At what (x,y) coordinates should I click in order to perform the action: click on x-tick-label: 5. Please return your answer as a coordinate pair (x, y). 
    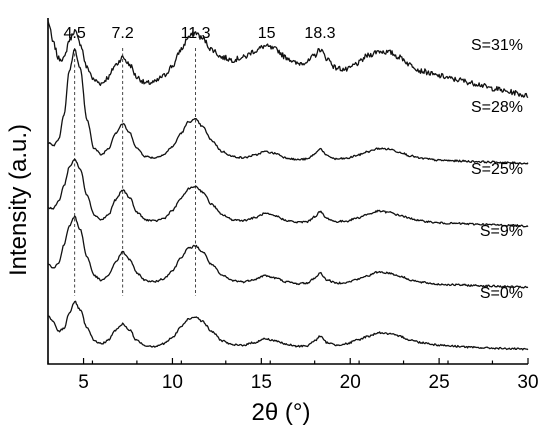
    Looking at the image, I should click on (83, 382).